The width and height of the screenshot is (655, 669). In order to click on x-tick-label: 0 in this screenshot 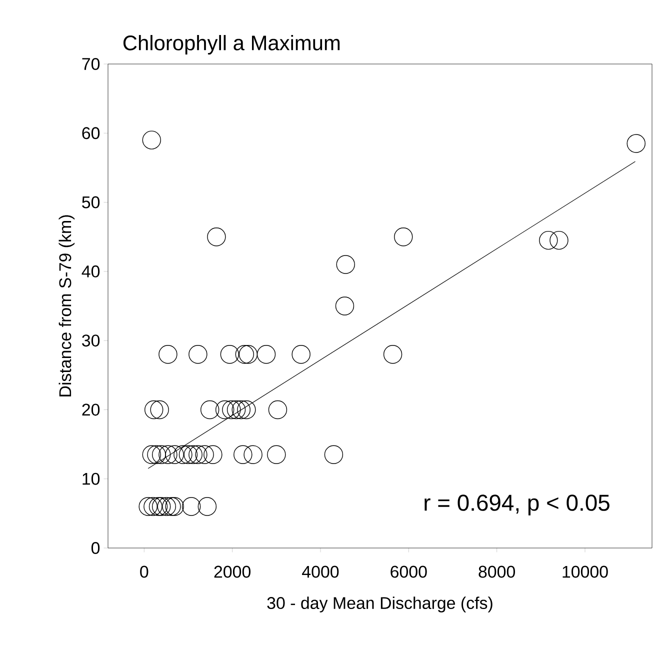, I will do `click(144, 572)`.